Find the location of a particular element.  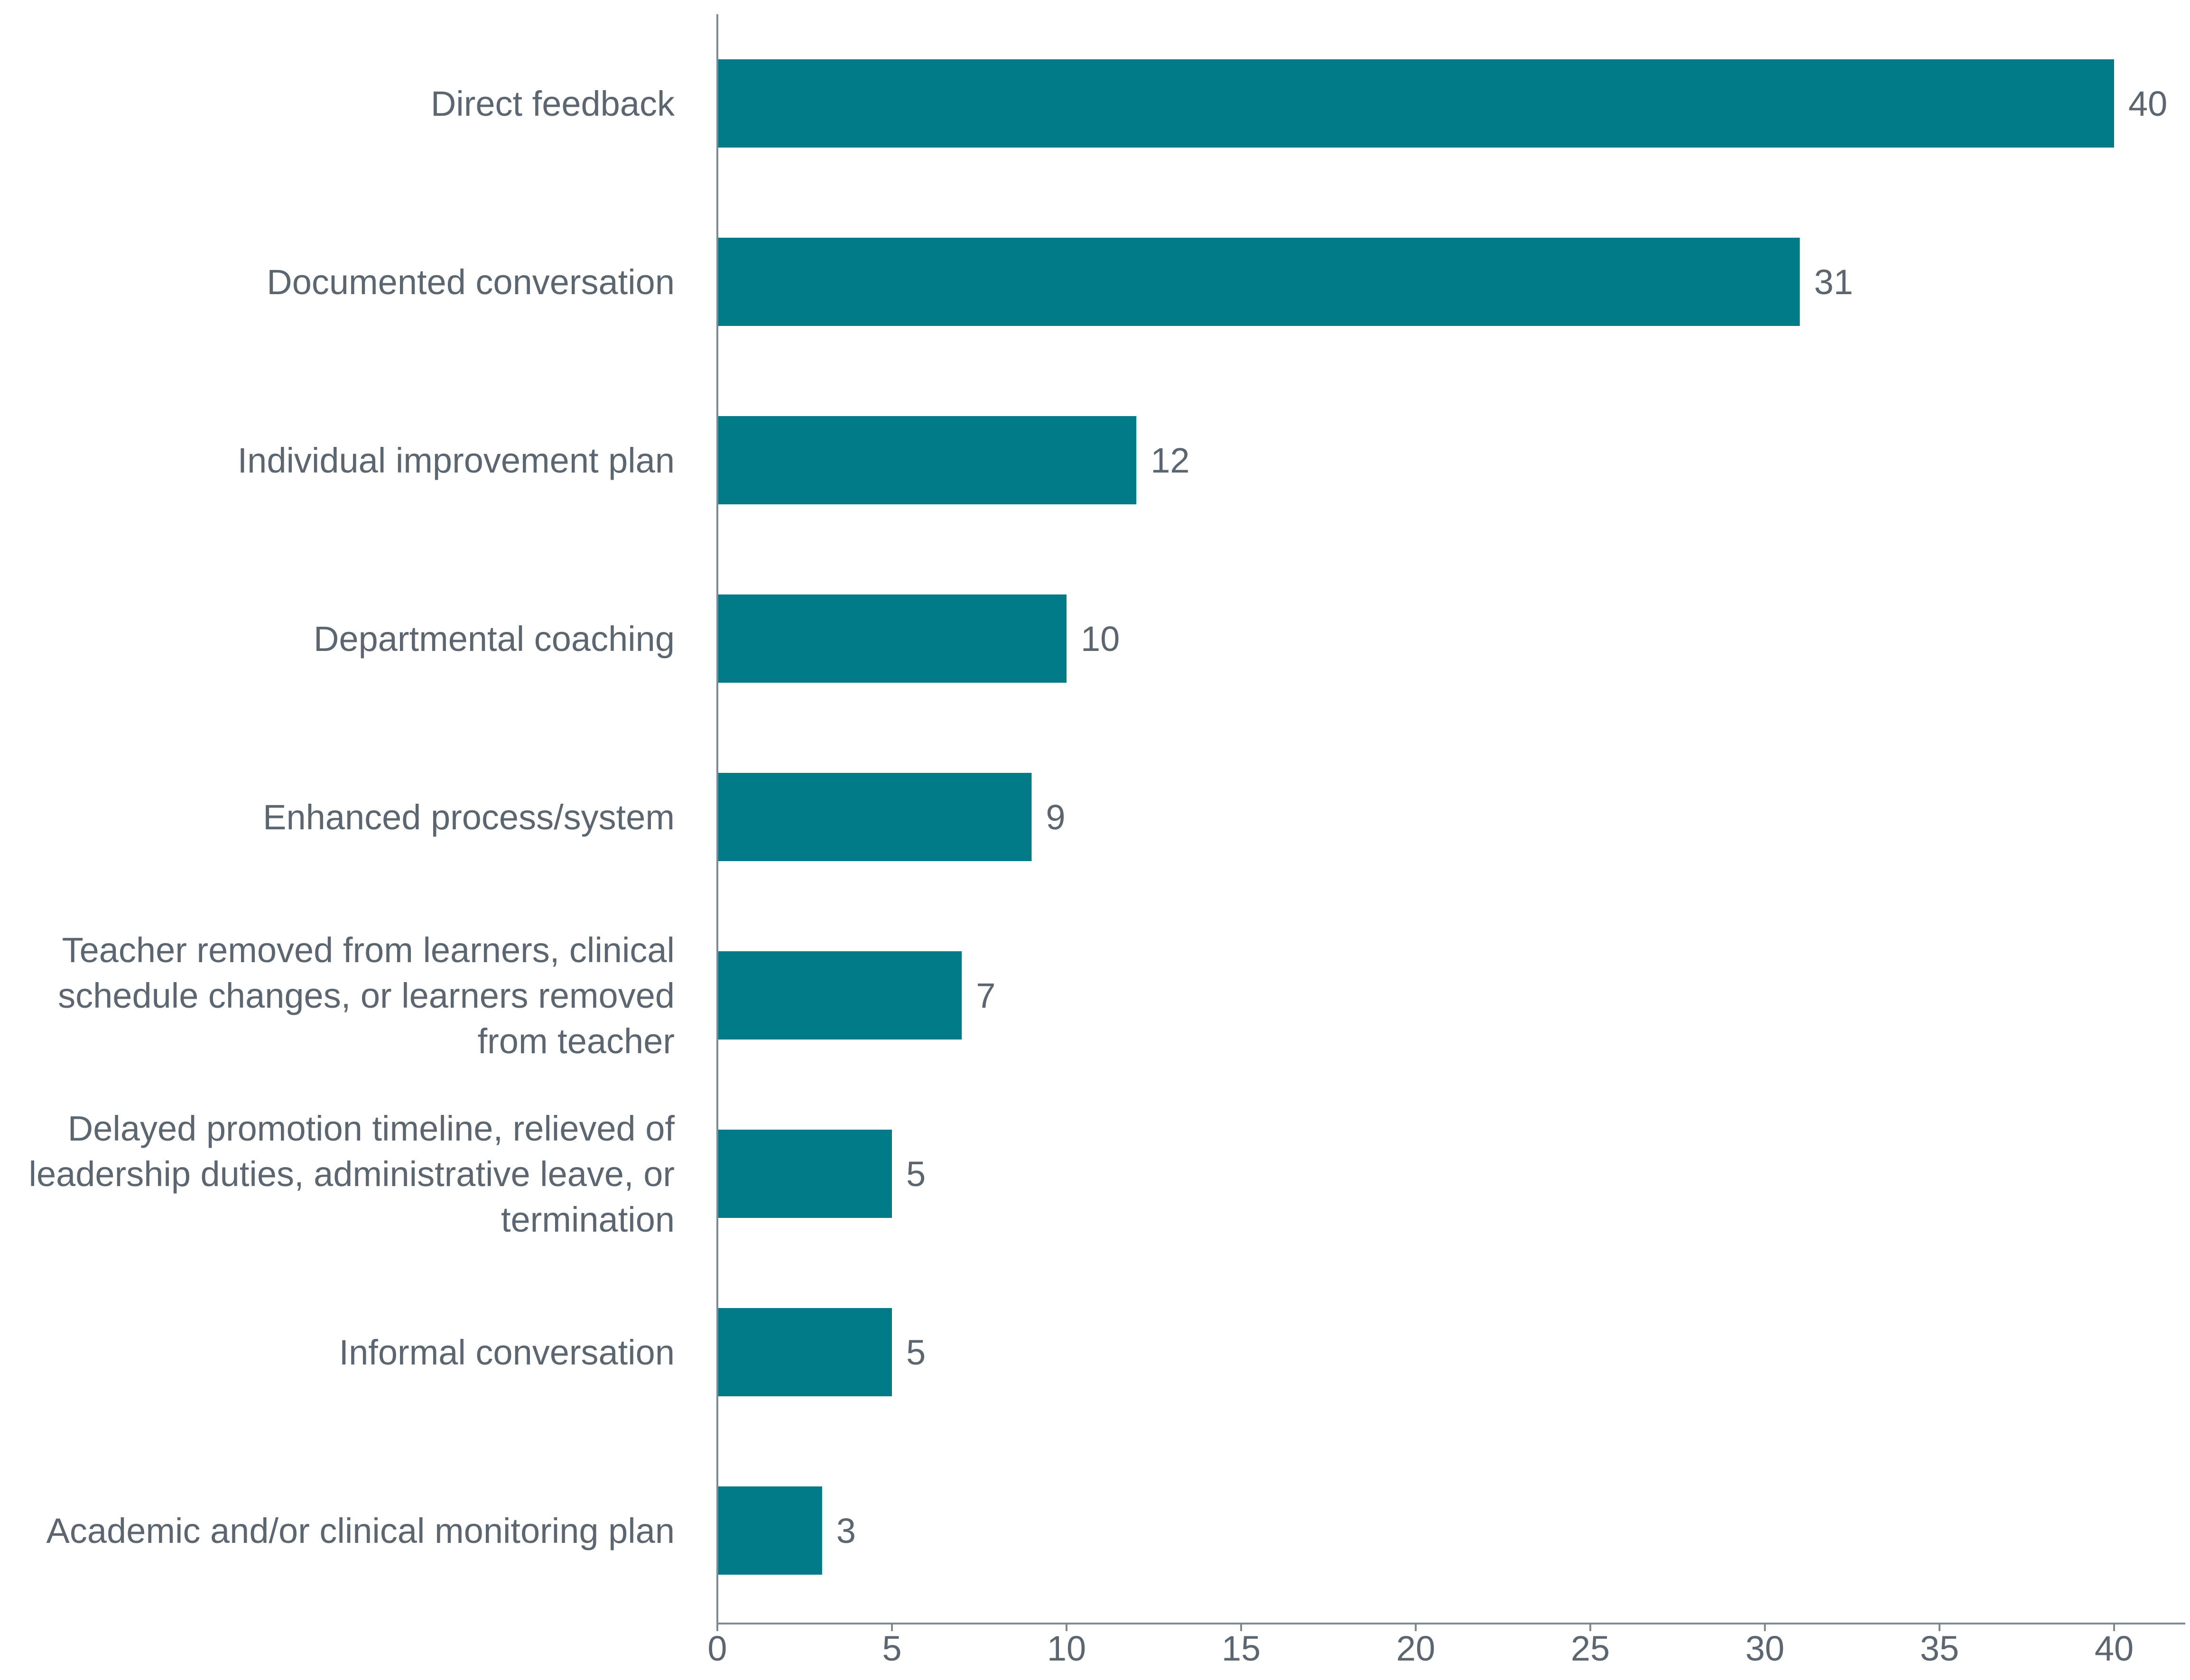

category-label: Documented conversation is located at coordinates (471, 282).